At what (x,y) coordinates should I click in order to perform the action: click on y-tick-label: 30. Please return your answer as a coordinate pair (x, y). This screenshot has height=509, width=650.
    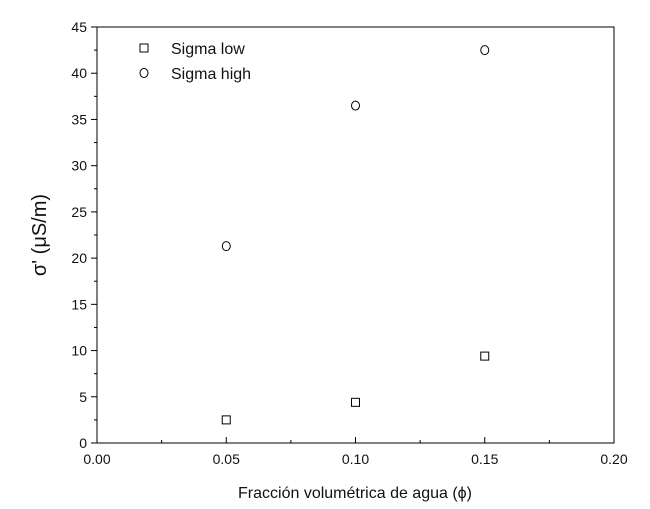
    Looking at the image, I should click on (79, 166).